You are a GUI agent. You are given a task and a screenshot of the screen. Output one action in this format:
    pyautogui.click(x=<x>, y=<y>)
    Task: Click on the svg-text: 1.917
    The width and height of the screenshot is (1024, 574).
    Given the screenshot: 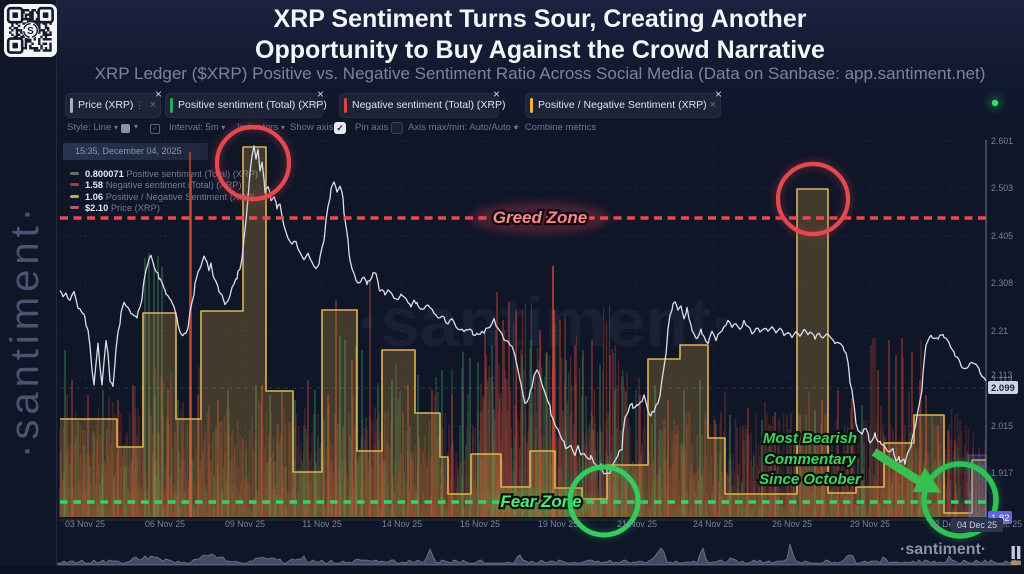 What is the action you would take?
    pyautogui.click(x=1002, y=473)
    